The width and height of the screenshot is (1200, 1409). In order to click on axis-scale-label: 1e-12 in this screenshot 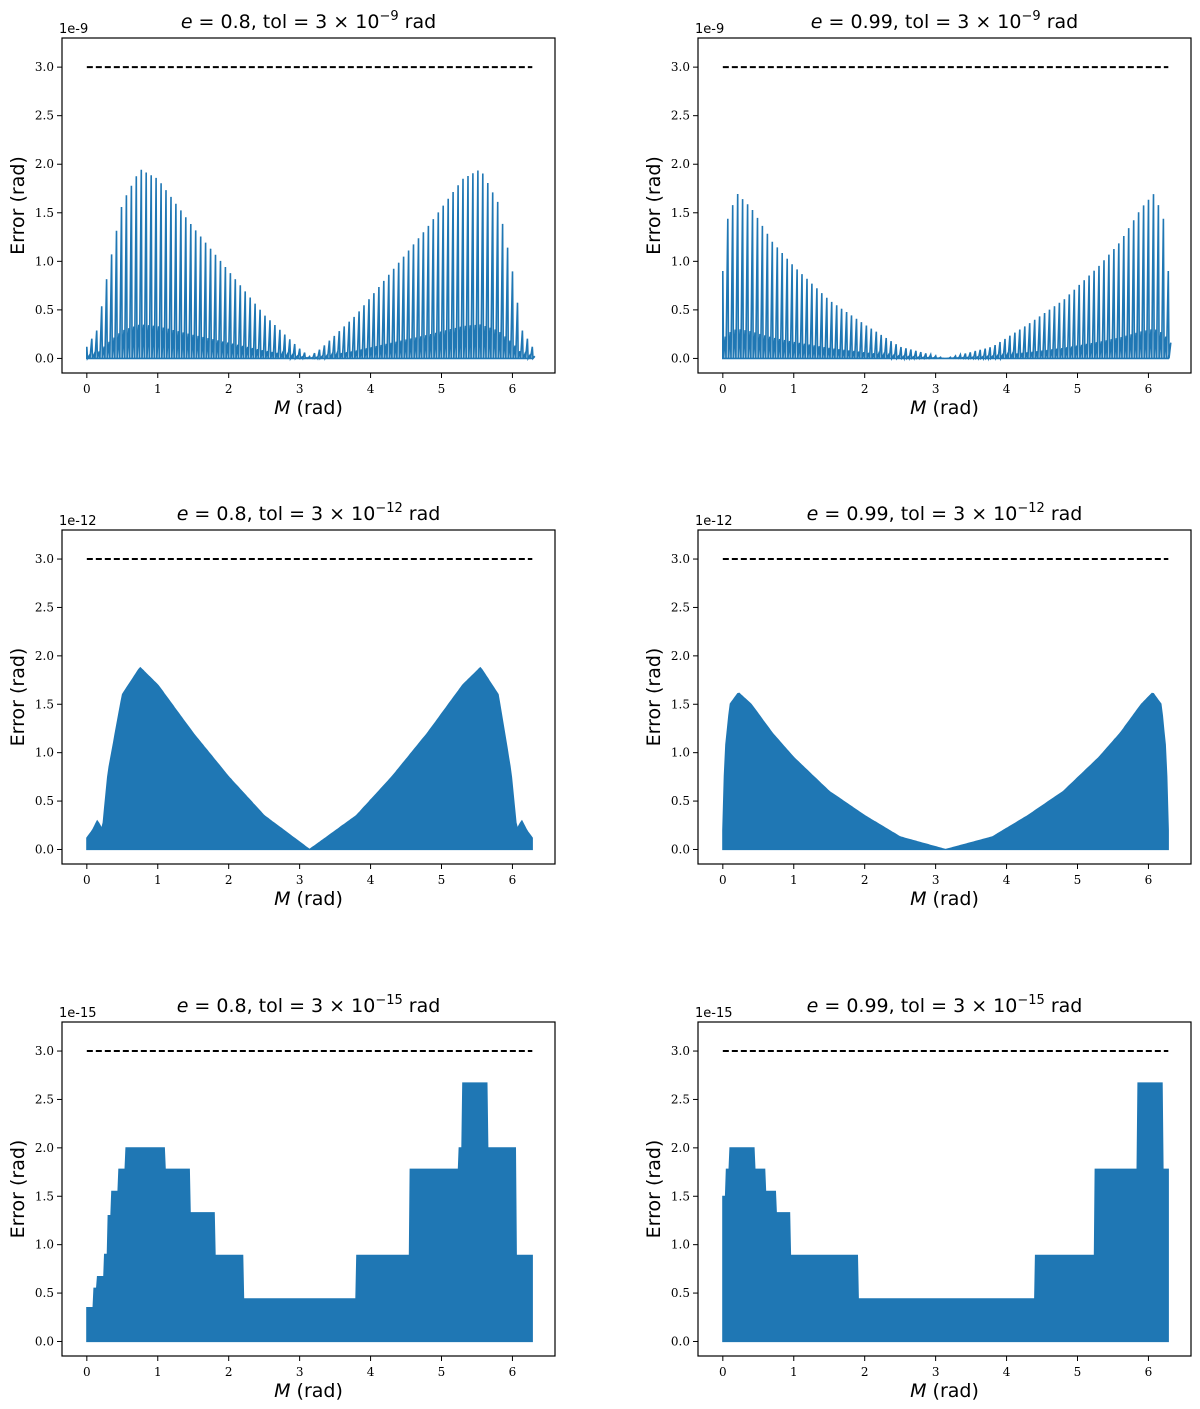, I will do `click(78, 521)`.